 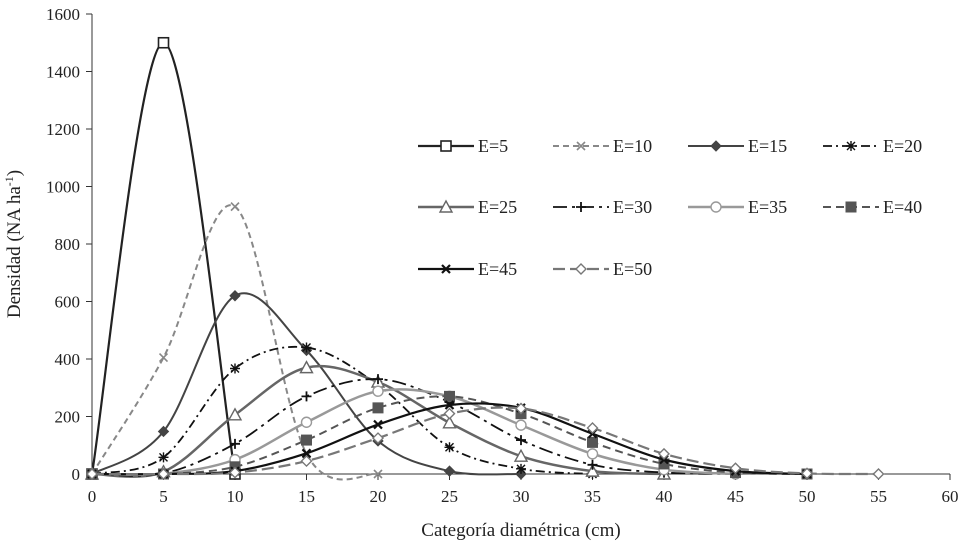 I want to click on legend-label-e-25: E=25, so click(x=497, y=207).